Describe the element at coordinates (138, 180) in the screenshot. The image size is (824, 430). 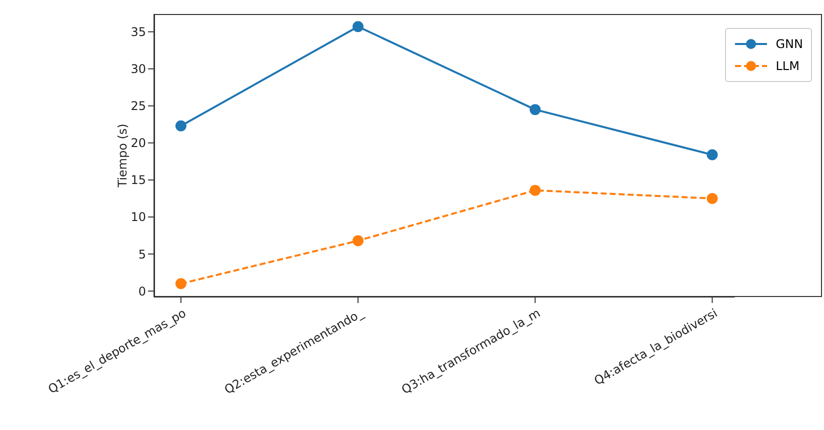
I see `y-tick-label: 15` at that location.